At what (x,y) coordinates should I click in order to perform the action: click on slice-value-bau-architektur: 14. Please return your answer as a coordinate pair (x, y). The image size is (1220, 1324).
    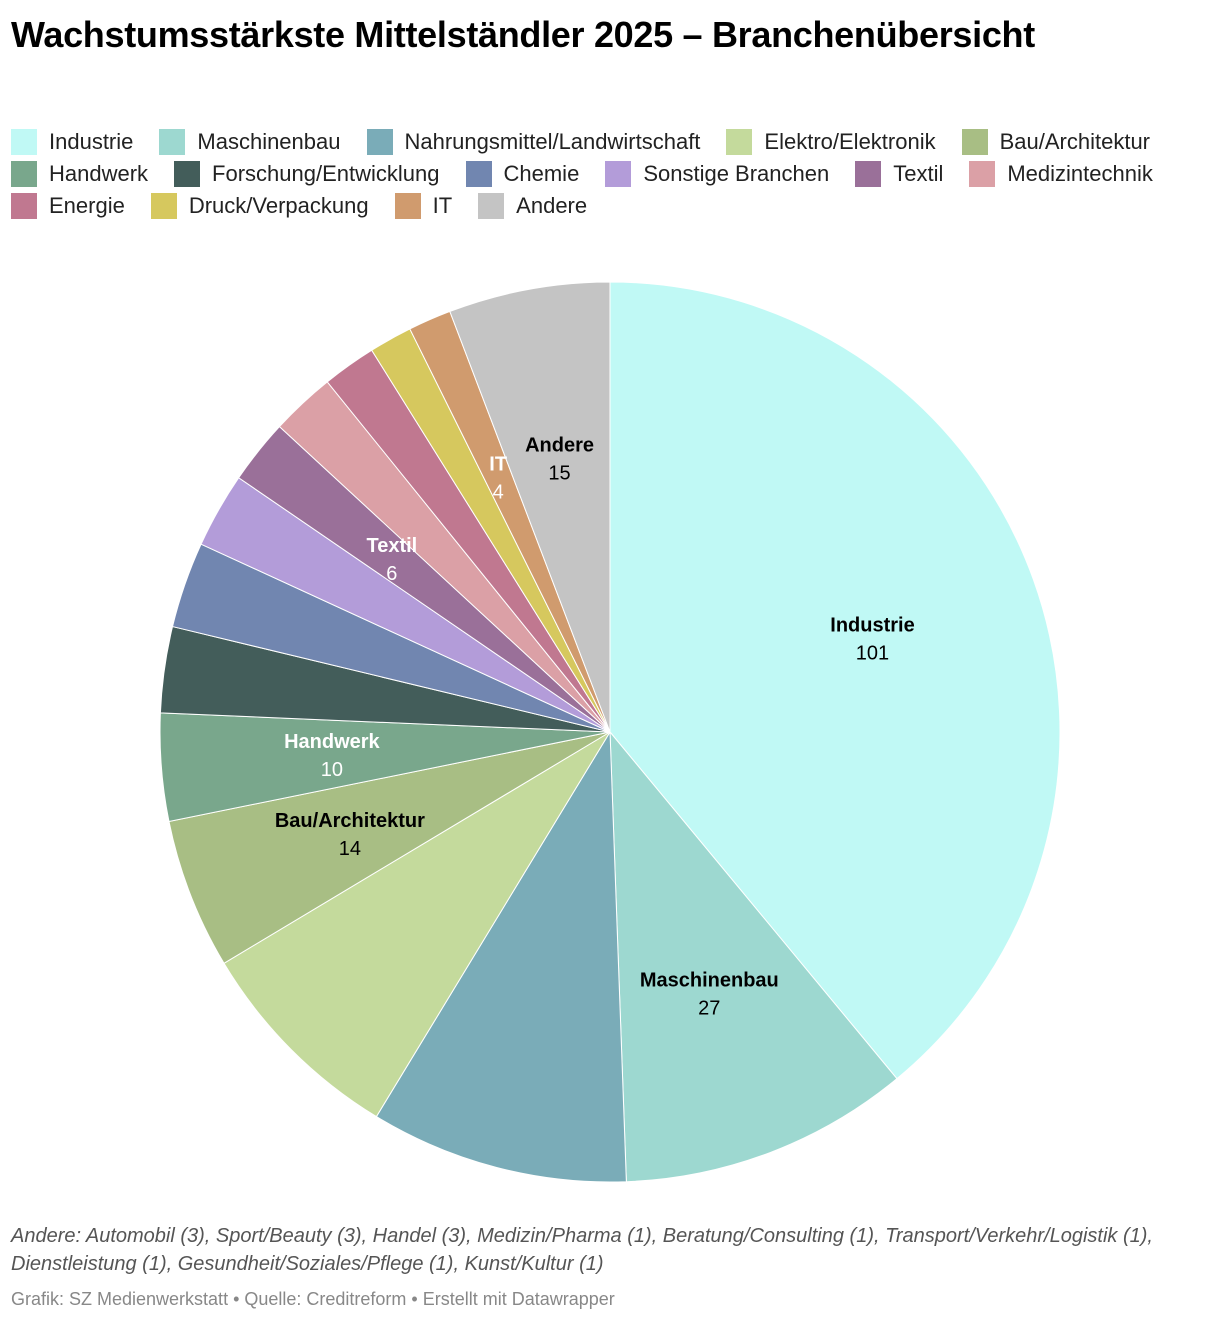
    Looking at the image, I should click on (350, 849).